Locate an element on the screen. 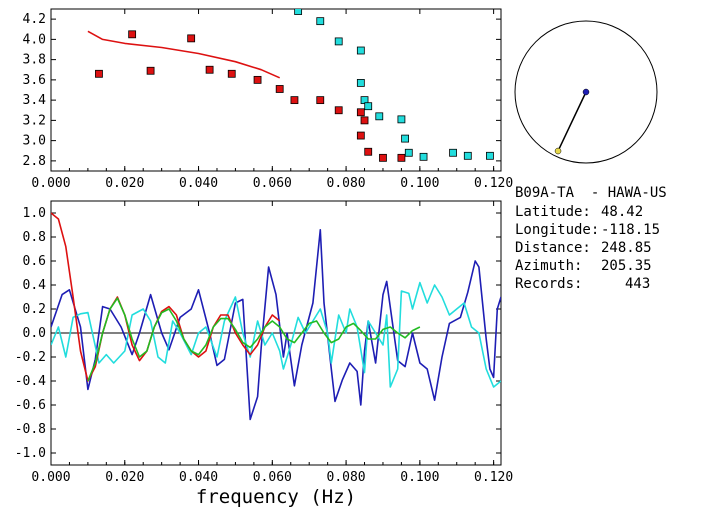 The image size is (708, 519). y-tick-label: 4.2 is located at coordinates (34, 19).